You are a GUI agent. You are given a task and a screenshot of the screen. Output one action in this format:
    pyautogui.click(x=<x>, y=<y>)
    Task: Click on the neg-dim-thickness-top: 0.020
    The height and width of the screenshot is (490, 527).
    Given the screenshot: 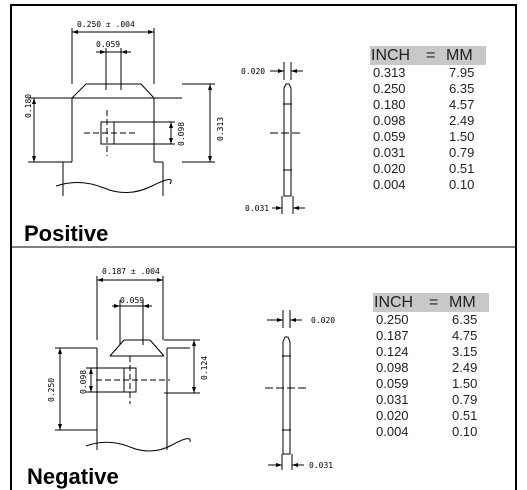 What is the action you would take?
    pyautogui.click(x=323, y=320)
    